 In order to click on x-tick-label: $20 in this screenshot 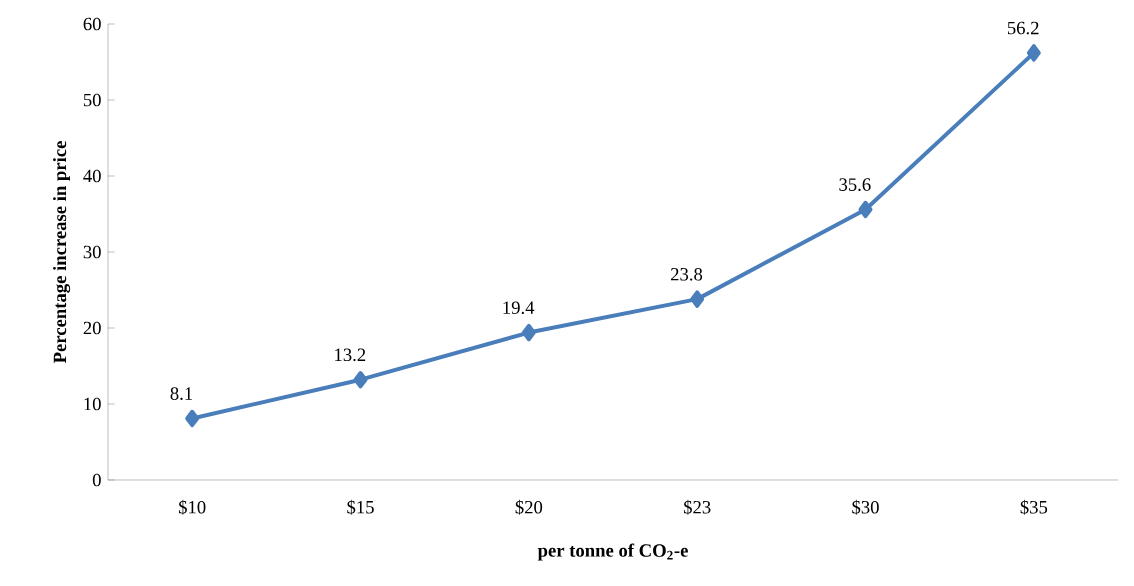, I will do `click(529, 507)`.